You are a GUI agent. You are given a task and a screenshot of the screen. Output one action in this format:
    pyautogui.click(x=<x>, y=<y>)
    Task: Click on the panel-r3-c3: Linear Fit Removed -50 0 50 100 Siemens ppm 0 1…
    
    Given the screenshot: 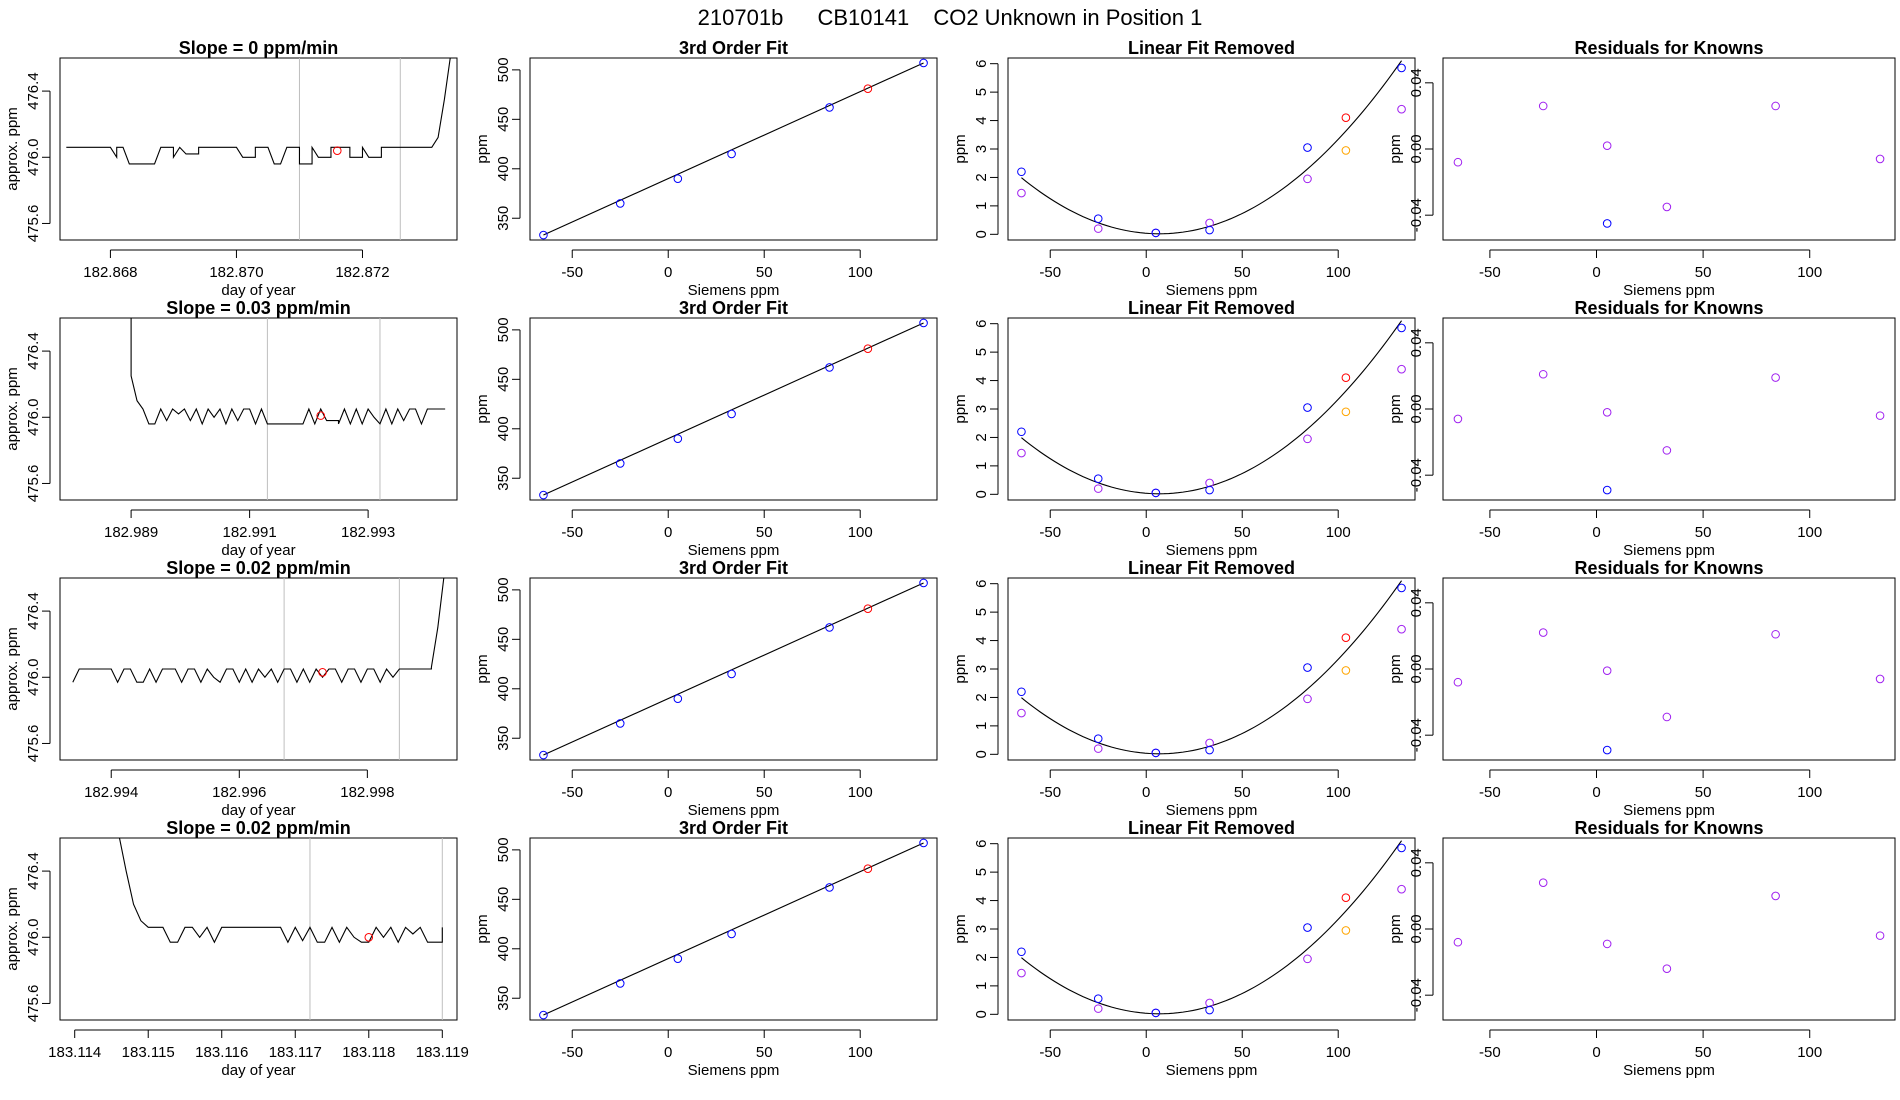 What is the action you would take?
    pyautogui.click(x=1184, y=688)
    